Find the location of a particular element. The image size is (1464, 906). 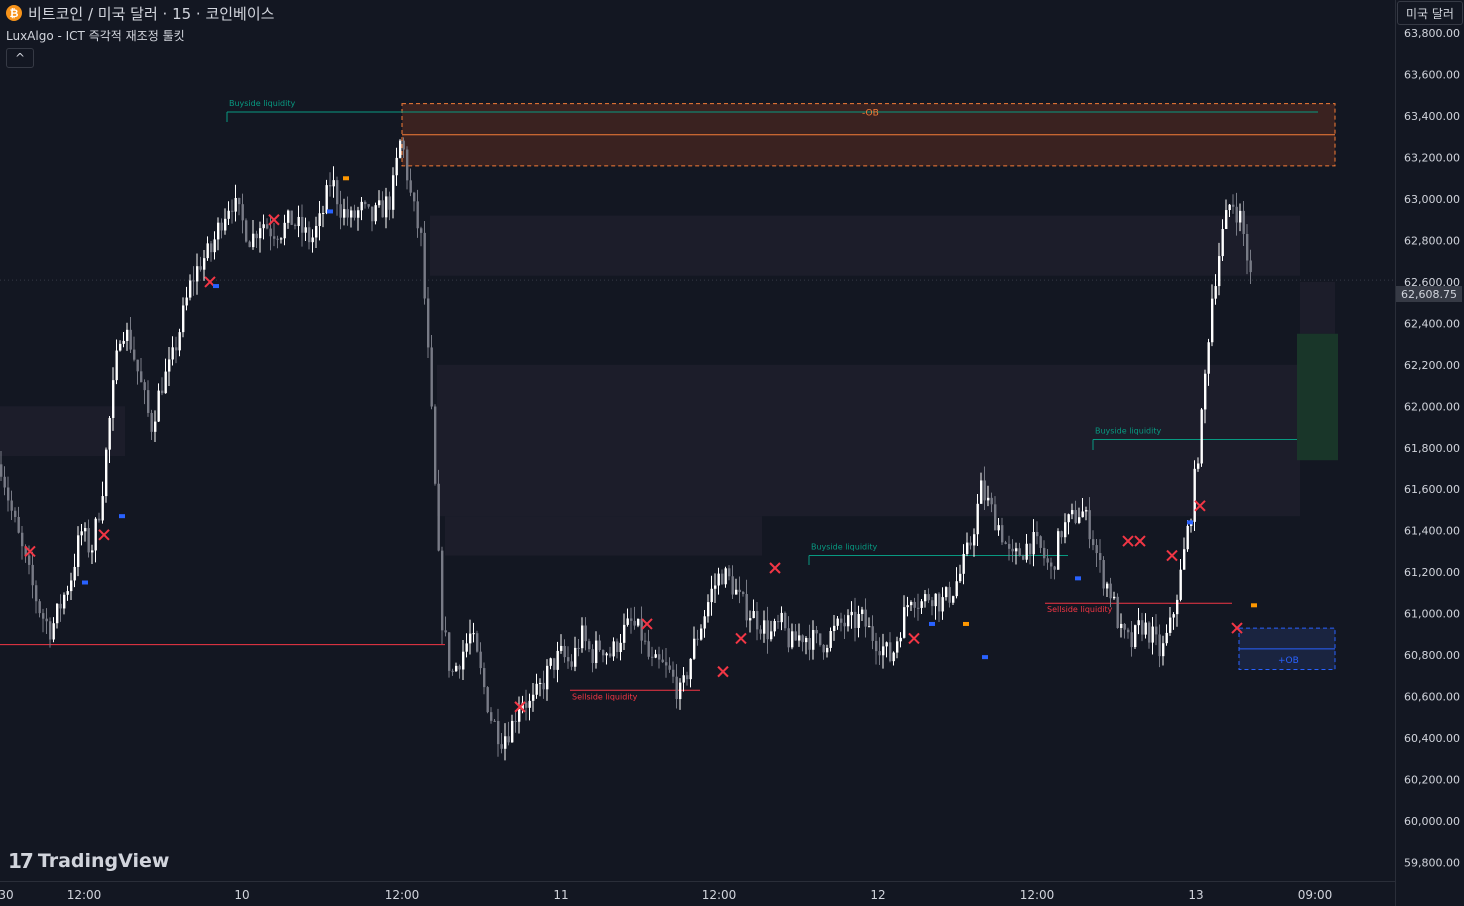

price-tick-label: 60,600.00 is located at coordinates (1432, 697).